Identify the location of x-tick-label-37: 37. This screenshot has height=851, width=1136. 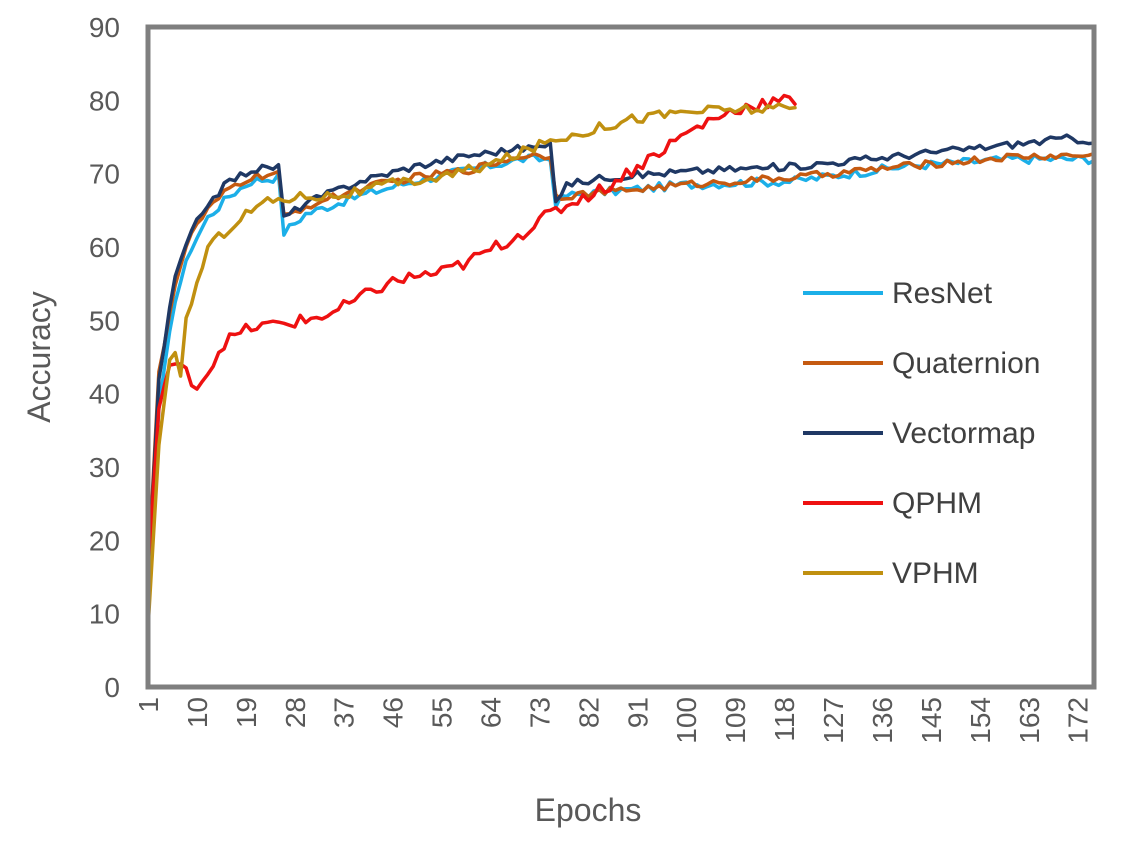
(344, 712).